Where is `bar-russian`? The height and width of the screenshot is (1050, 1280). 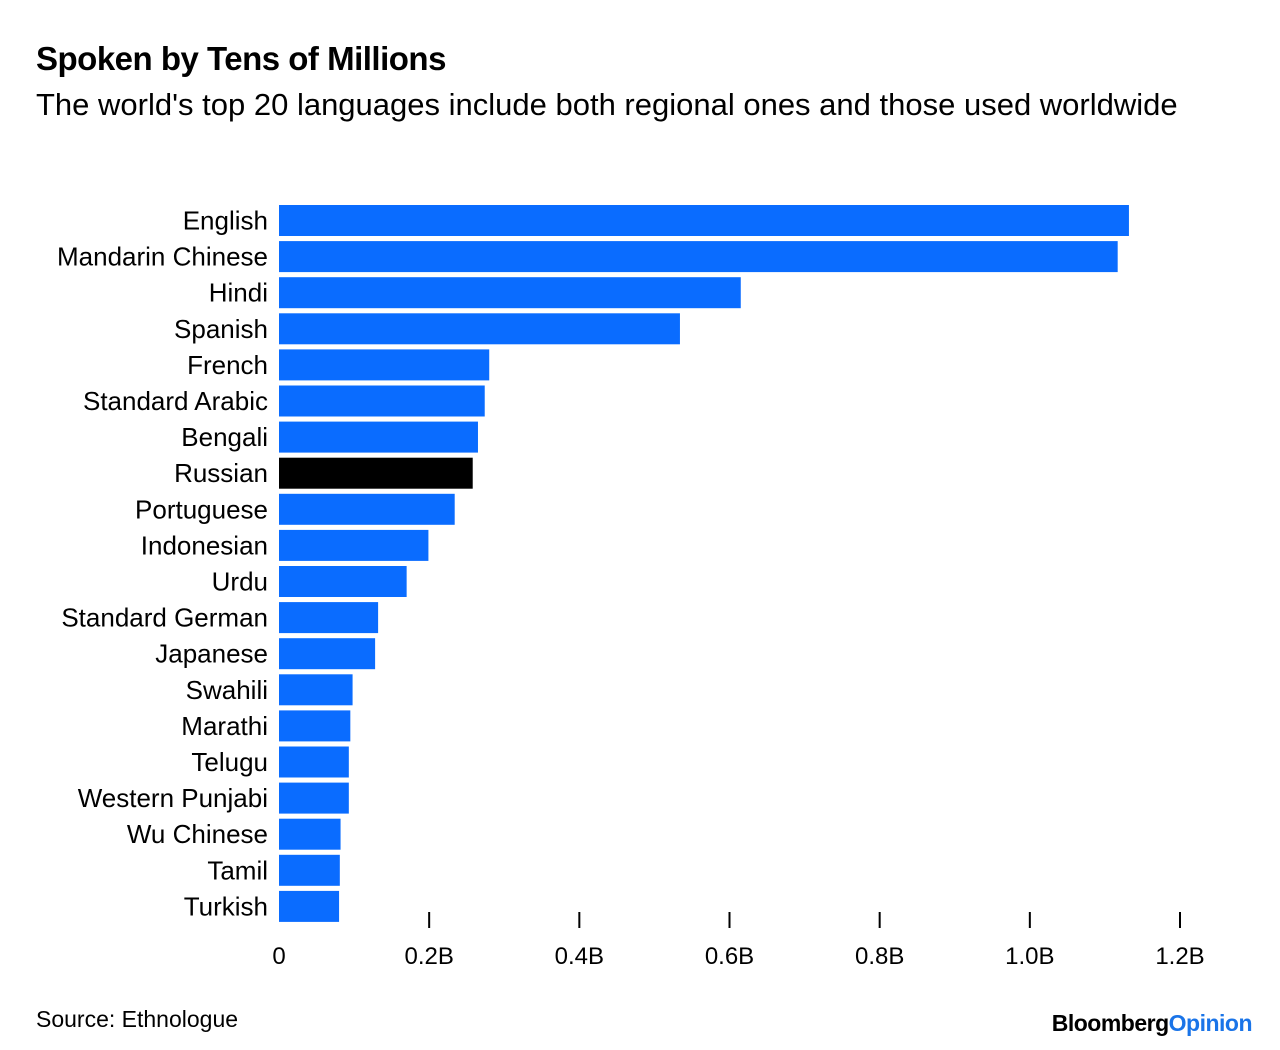
bar-russian is located at coordinates (376, 473).